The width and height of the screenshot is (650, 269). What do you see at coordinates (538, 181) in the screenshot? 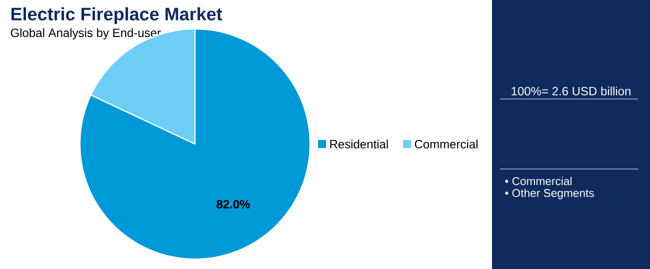
I see `text: • Commercial` at bounding box center [538, 181].